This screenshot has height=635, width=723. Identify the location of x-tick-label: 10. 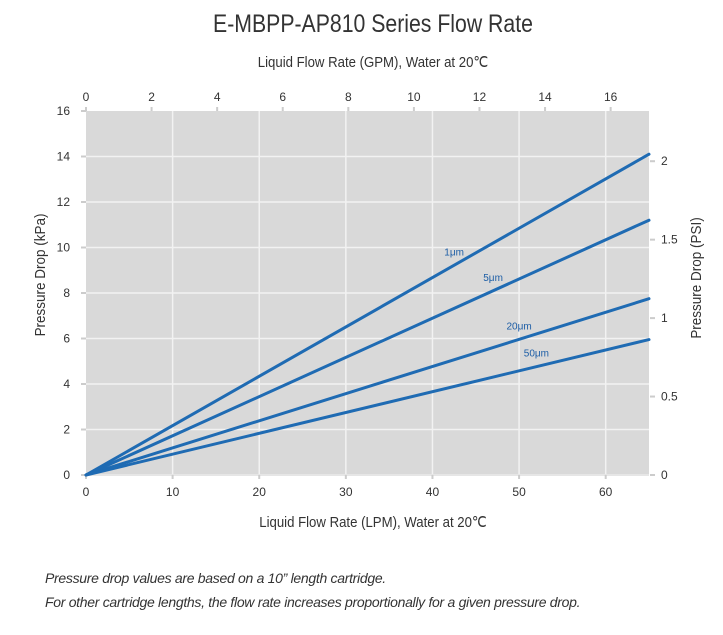
(173, 492).